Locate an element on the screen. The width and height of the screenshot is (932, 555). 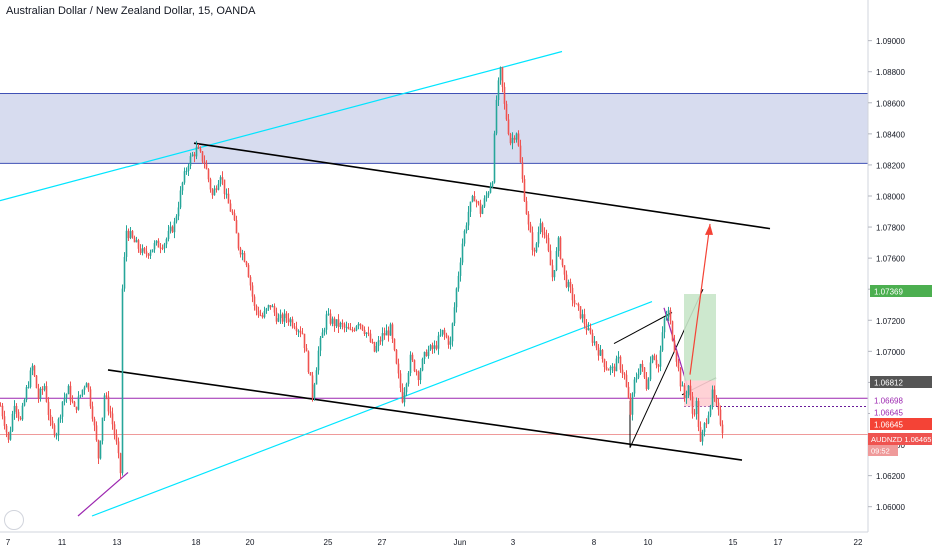
x-tick-label: 17 is located at coordinates (778, 542).